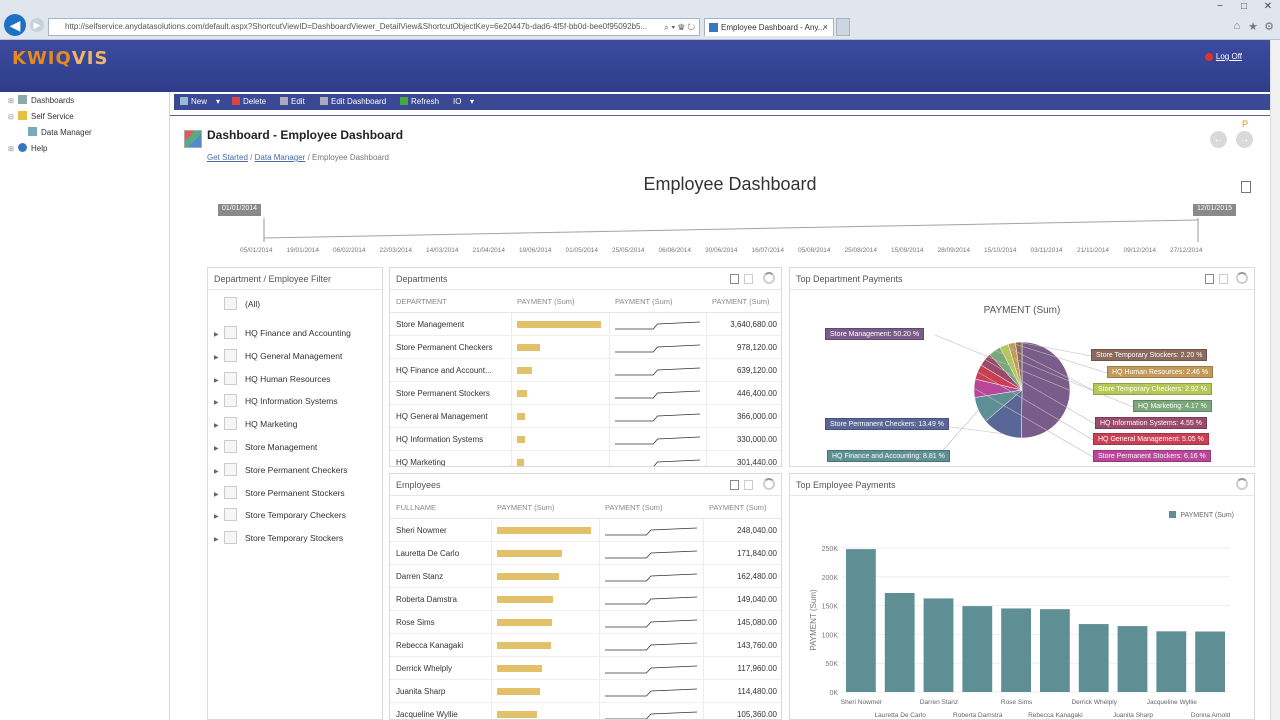 This screenshot has width=1280, height=720. Describe the element at coordinates (1275, 380) in the screenshot. I see `page-scrollbar` at that location.